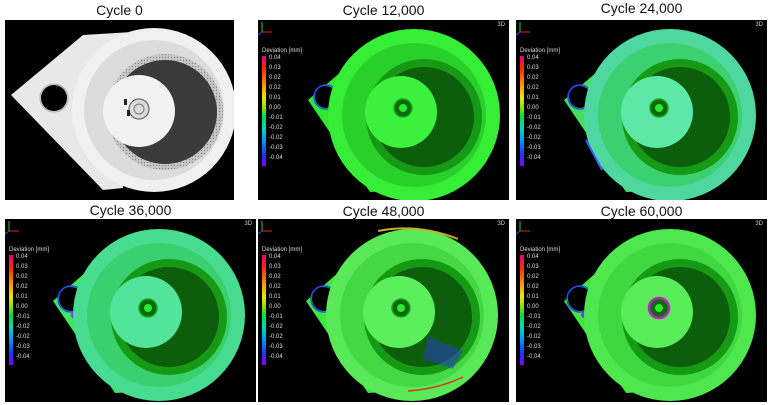 This screenshot has width=772, height=405. I want to click on caption-cycle-36000: Cycle 36,000, so click(130, 210).